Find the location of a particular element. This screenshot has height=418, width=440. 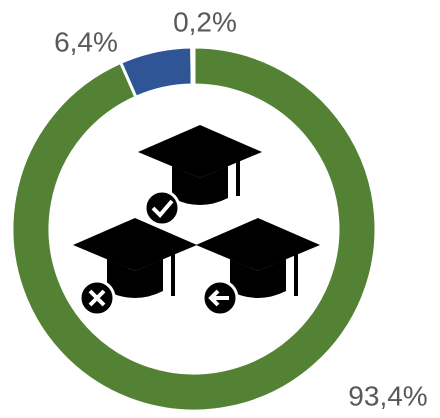

check is located at coordinates (162, 208).